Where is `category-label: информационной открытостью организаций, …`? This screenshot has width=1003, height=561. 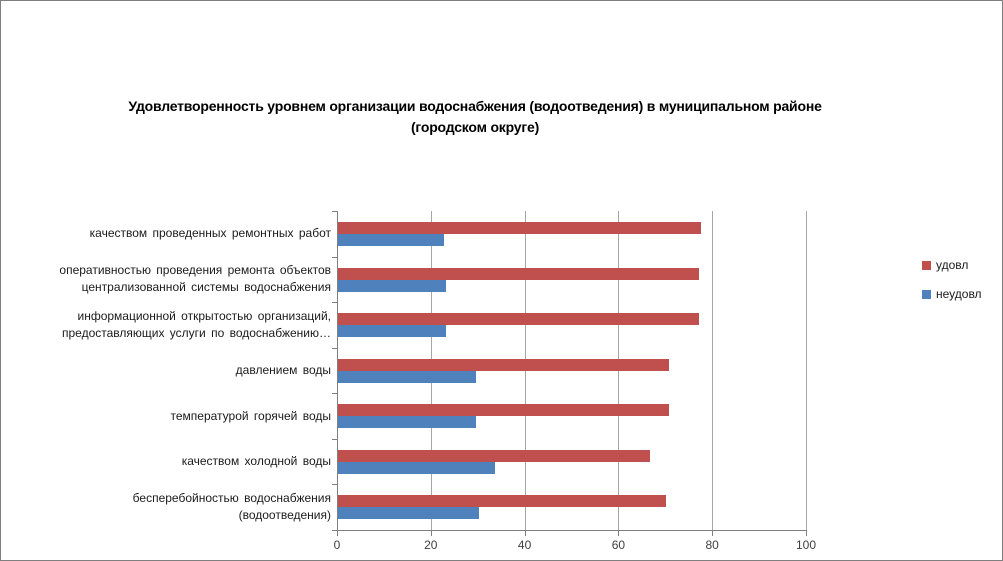 category-label: информационной открытостью организаций, … is located at coordinates (196, 324).